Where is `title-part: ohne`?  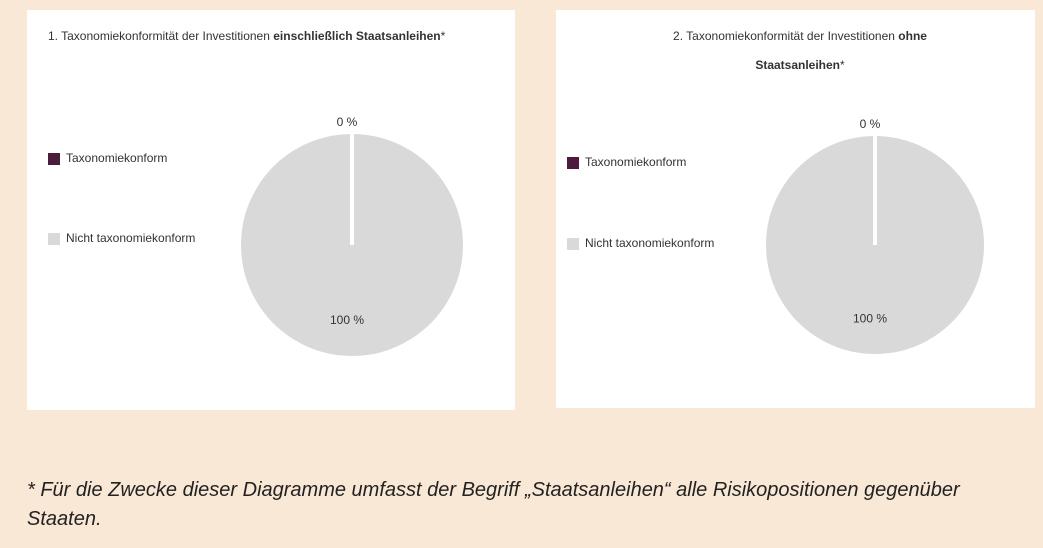 title-part: ohne is located at coordinates (912, 36).